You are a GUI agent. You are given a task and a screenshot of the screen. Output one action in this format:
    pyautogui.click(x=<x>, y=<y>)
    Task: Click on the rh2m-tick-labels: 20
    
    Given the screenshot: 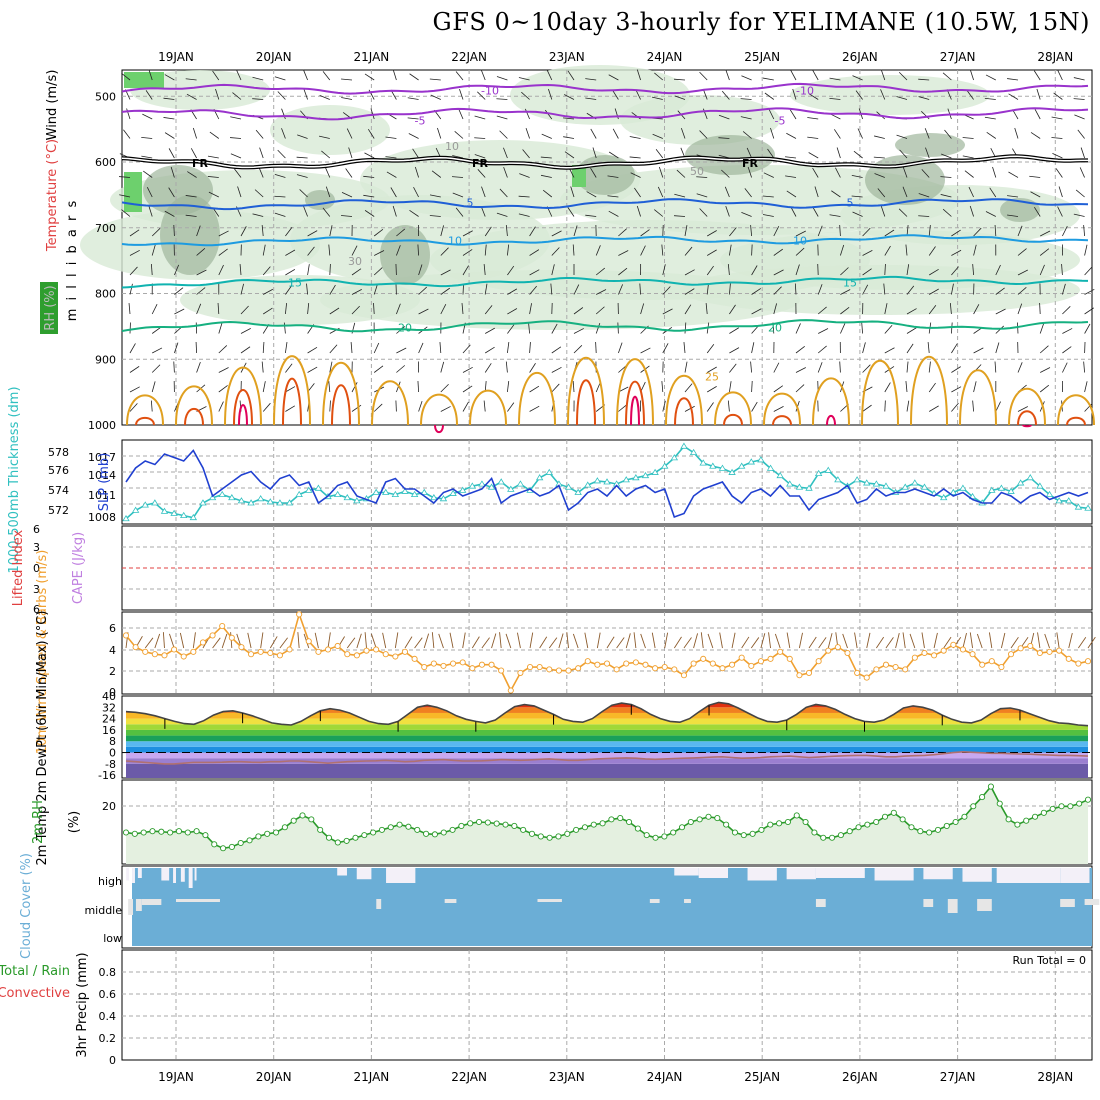 What is the action you would take?
    pyautogui.click(x=109, y=806)
    